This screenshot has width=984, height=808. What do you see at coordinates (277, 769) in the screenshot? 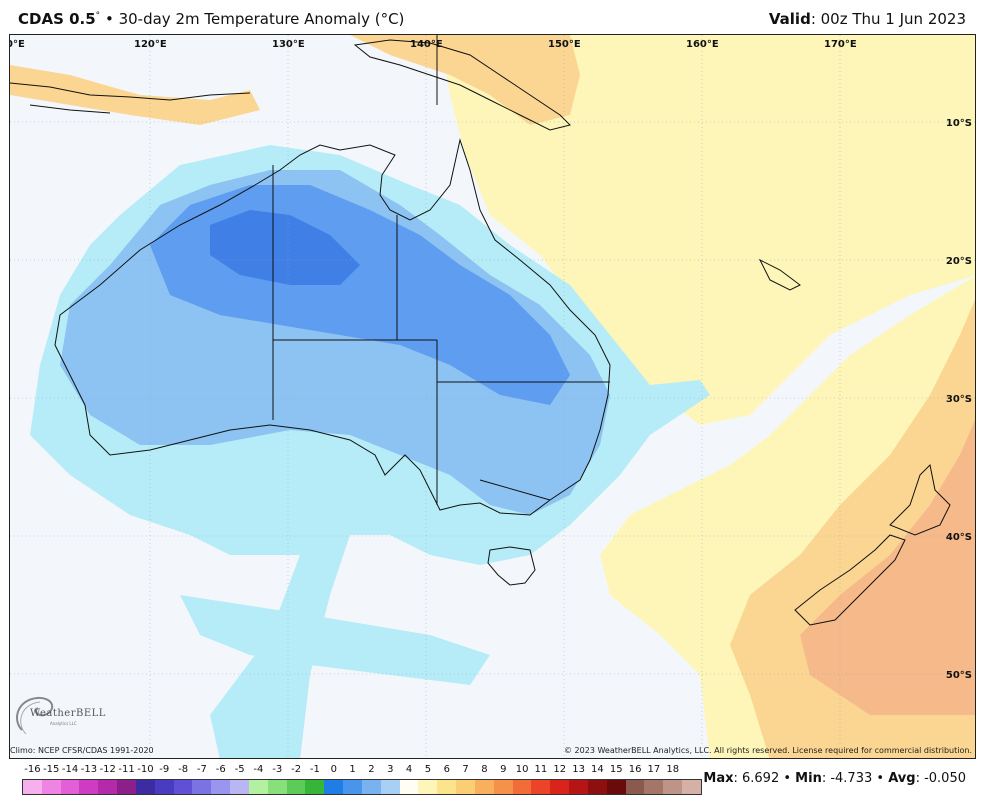
I see `legend-tick-label: -3` at bounding box center [277, 769].